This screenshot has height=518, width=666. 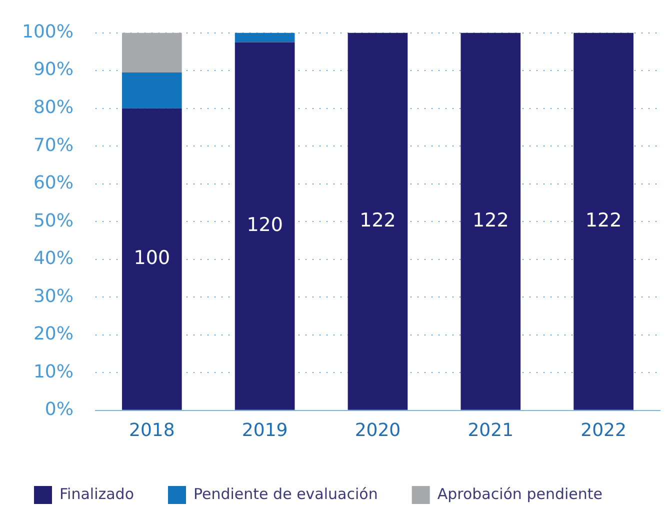 What do you see at coordinates (97, 493) in the screenshot?
I see `legend-label: Finalizado` at bounding box center [97, 493].